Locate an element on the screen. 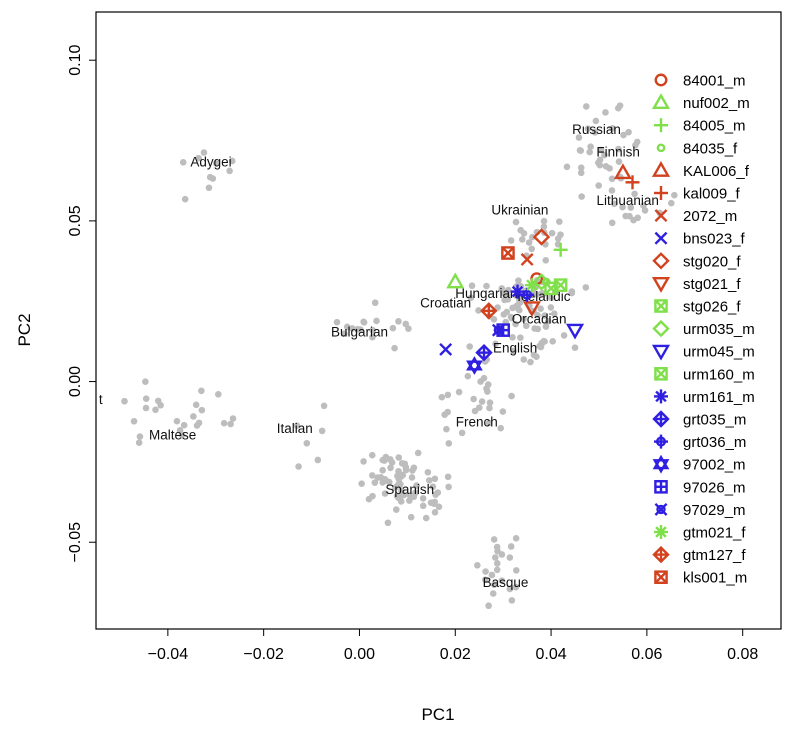  y-tick-label: 0.10 is located at coordinates (75, 60).